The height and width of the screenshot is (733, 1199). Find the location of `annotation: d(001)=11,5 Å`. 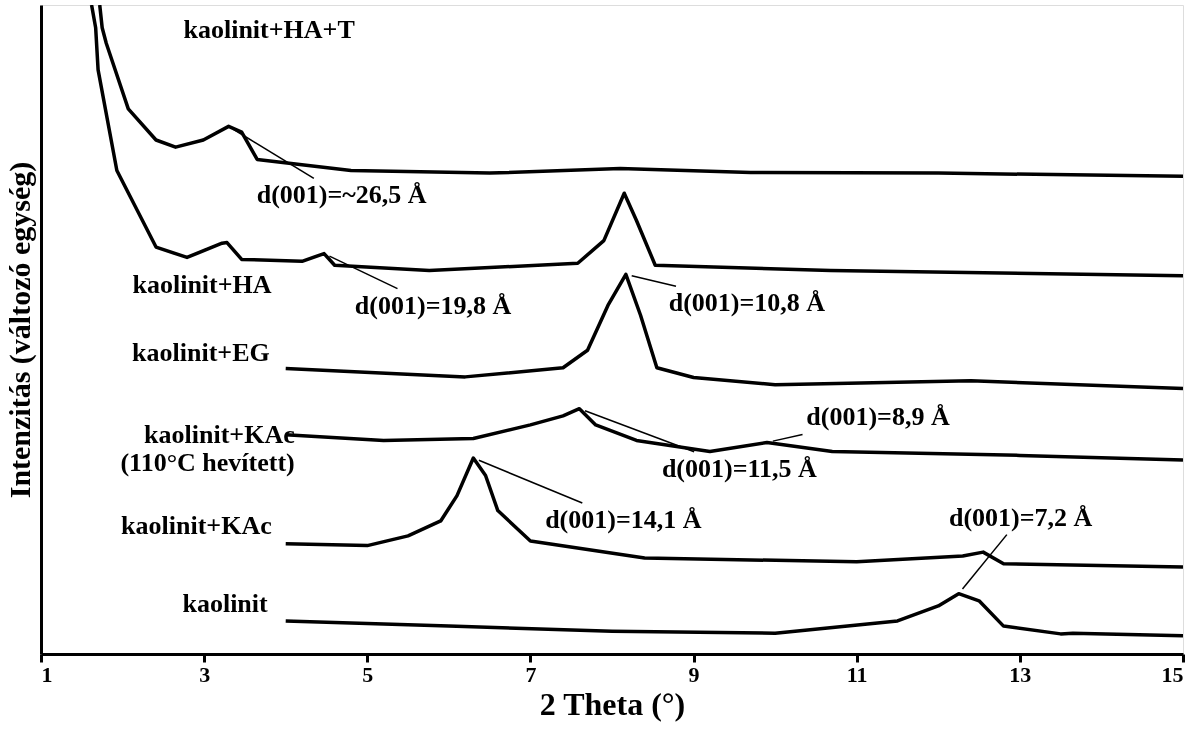

annotation: d(001)=11,5 Å is located at coordinates (739, 468).